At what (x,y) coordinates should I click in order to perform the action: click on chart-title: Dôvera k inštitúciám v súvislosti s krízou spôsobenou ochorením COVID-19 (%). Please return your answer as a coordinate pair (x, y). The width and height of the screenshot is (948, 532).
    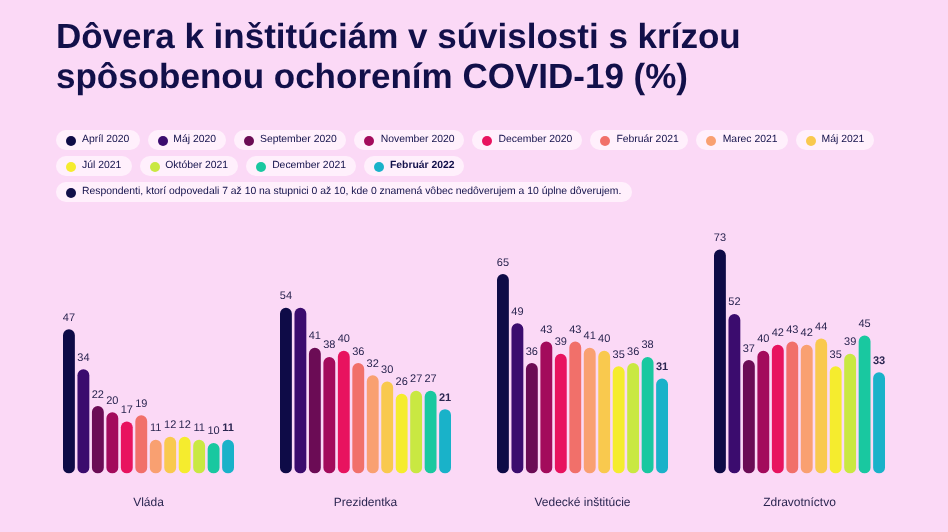
    Looking at the image, I should click on (399, 56).